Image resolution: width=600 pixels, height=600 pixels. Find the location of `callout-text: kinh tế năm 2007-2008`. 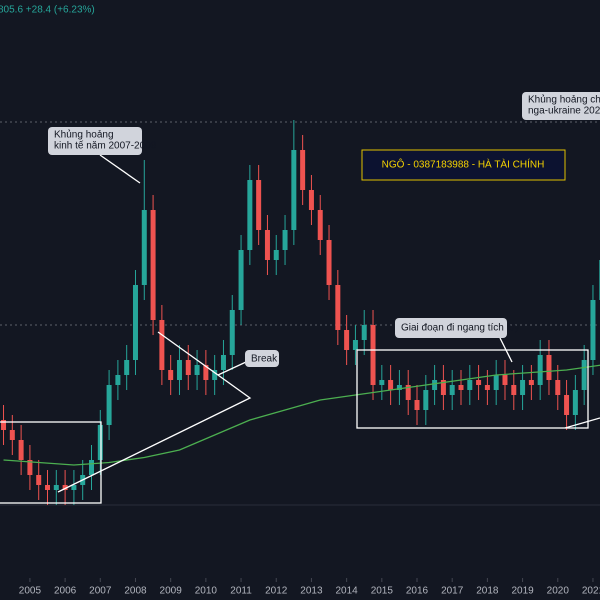

callout-text: kinh tế năm 2007-2008 is located at coordinates (105, 146).